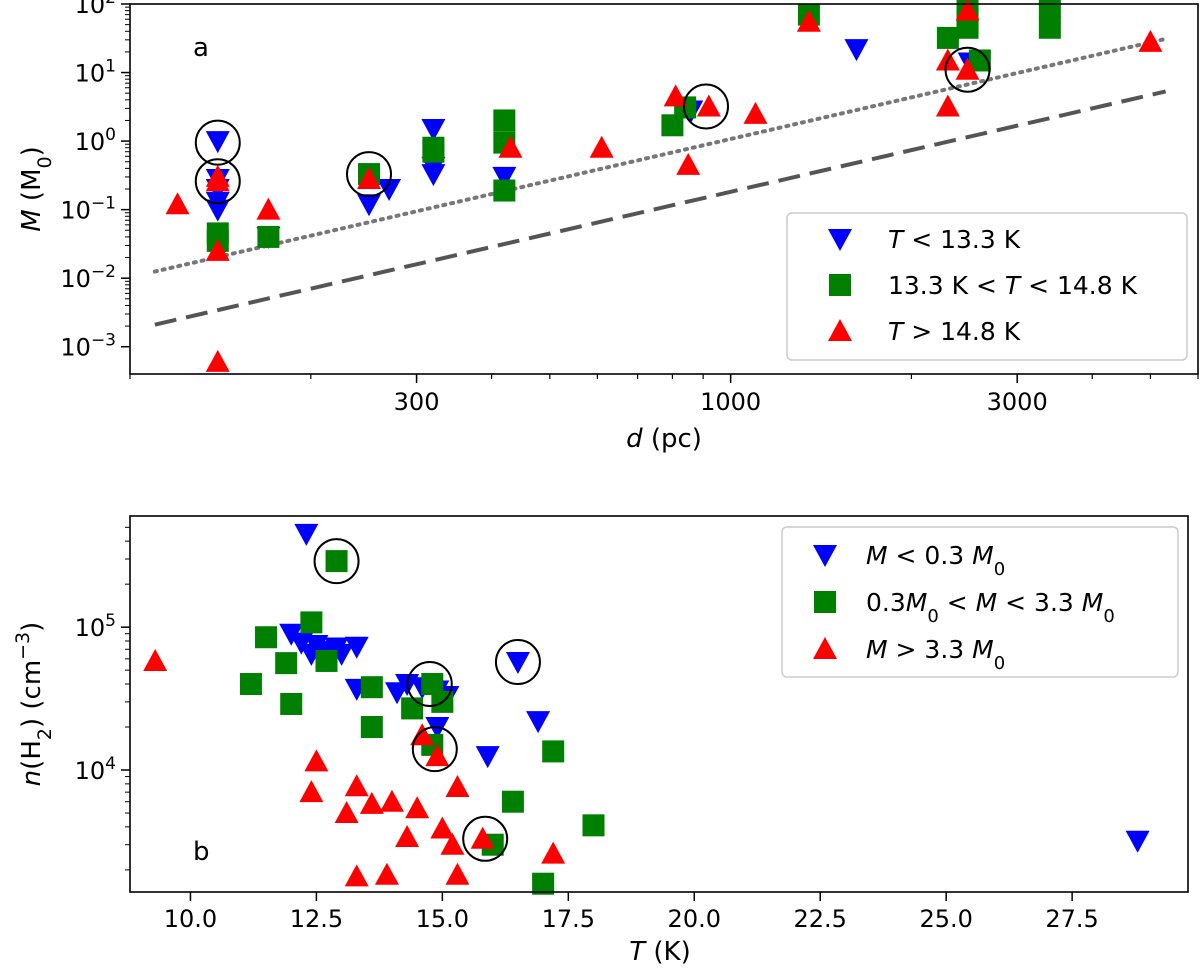 The height and width of the screenshot is (974, 1200). What do you see at coordinates (980, 602) in the screenshot?
I see `panel-b-legend: M < 0.3 M0 0.3M0 < M < 3.3 M0 M > 3.3 M0` at bounding box center [980, 602].